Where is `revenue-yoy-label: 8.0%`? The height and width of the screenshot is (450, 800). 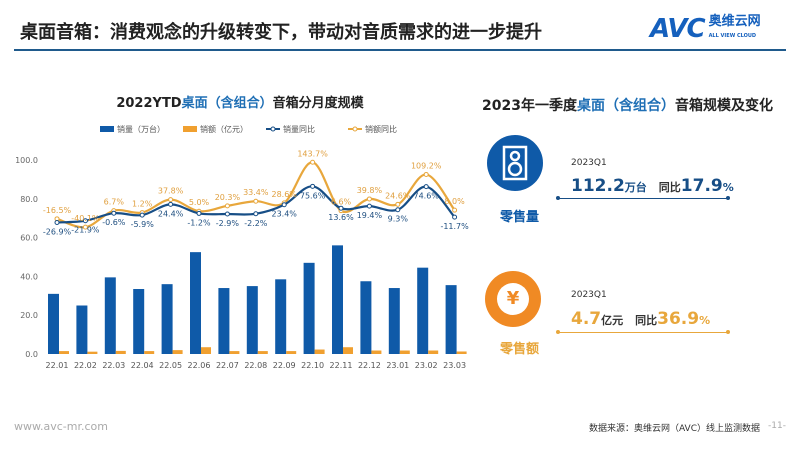 revenue-yoy-label: 8.0% is located at coordinates (454, 201).